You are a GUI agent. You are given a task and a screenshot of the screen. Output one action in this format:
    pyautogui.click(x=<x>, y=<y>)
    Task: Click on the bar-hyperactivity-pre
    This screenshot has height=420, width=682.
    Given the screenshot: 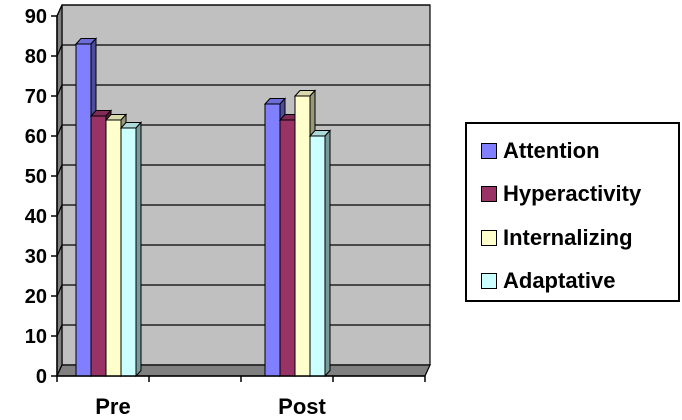 What is the action you would take?
    pyautogui.click(x=98, y=246)
    